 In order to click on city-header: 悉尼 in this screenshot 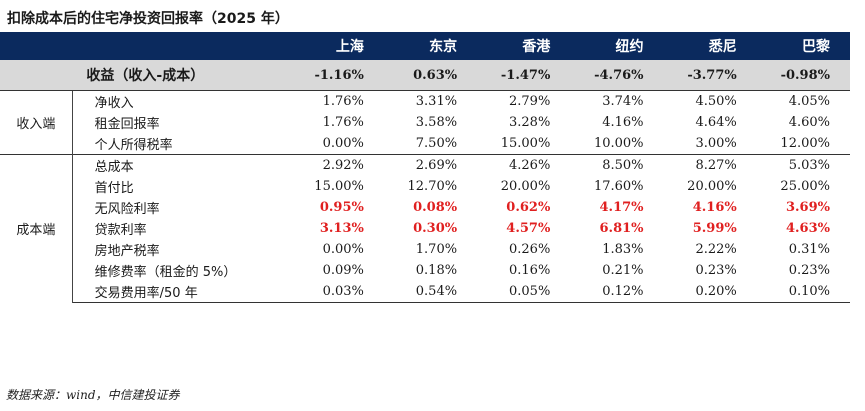, I will do `click(710, 46)`.